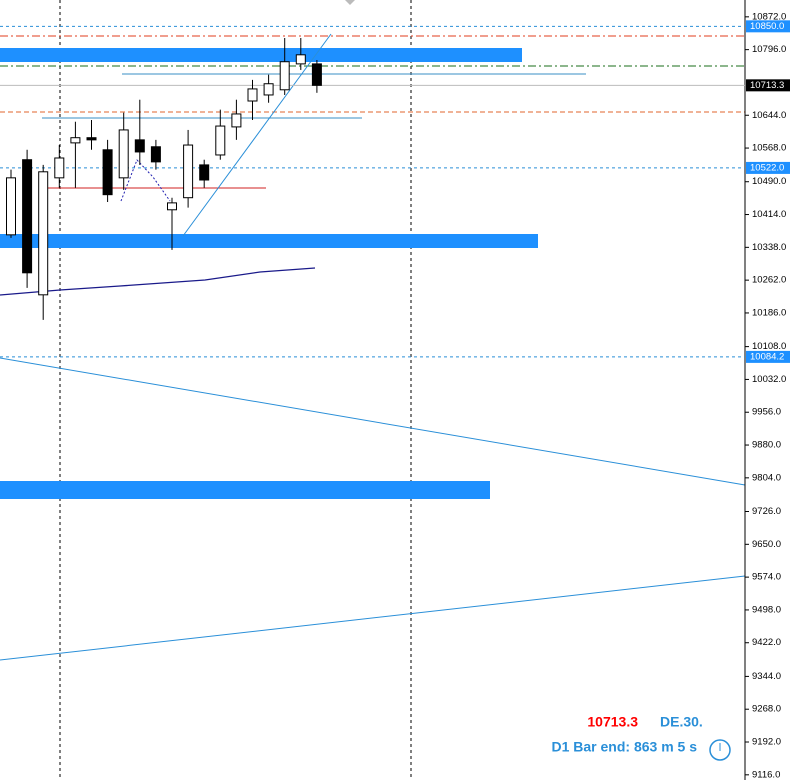  What do you see at coordinates (766, 709) in the screenshot?
I see `y-tick-label: 9268.0` at bounding box center [766, 709].